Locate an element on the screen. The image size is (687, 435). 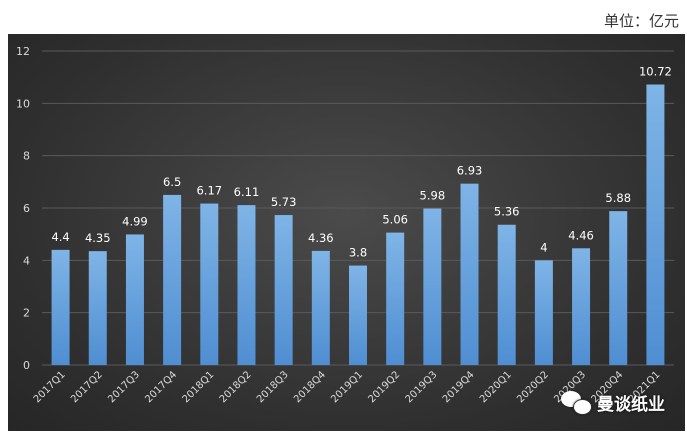
watermark-text: 曼谈纸业 is located at coordinates (631, 404).